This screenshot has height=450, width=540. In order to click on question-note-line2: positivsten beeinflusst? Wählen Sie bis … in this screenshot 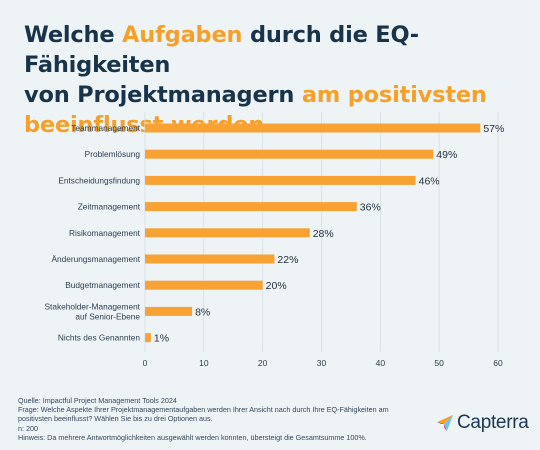, I will do `click(115, 419)`.